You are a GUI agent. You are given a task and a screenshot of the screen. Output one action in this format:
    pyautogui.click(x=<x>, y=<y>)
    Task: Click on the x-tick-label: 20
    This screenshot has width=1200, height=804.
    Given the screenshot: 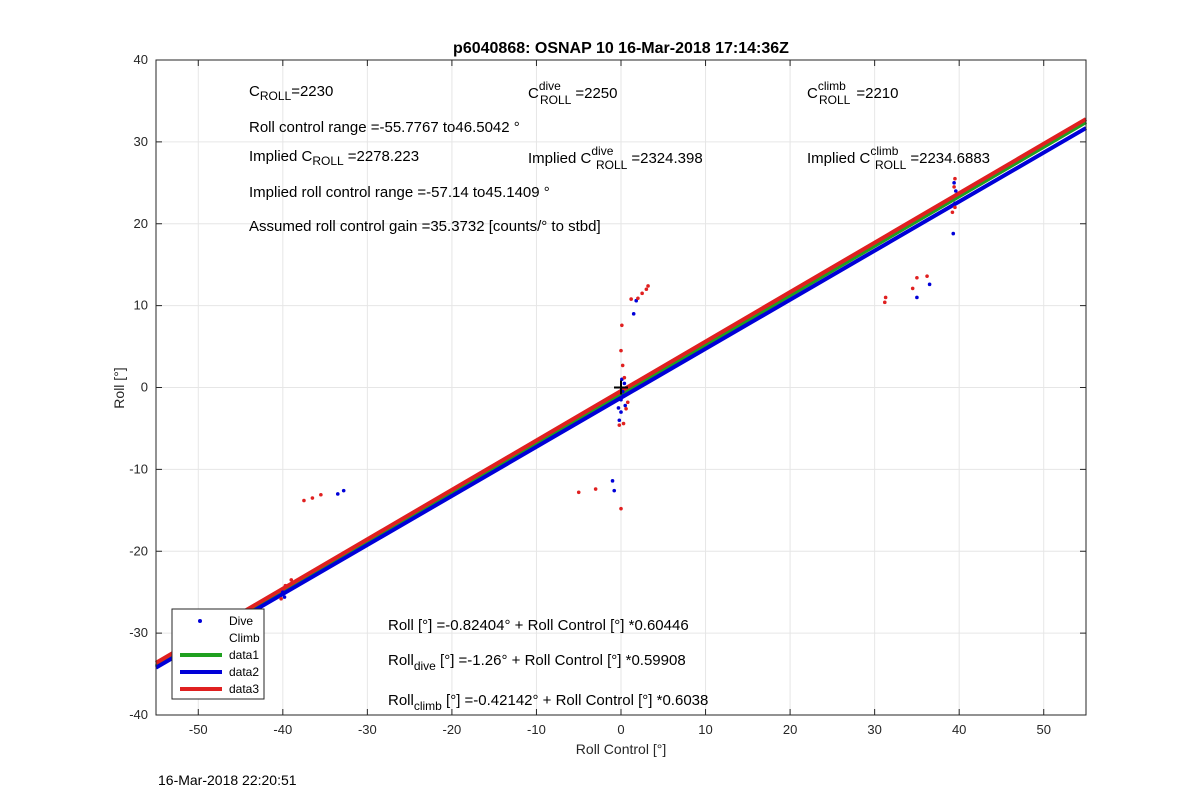 What is the action you would take?
    pyautogui.click(x=790, y=729)
    